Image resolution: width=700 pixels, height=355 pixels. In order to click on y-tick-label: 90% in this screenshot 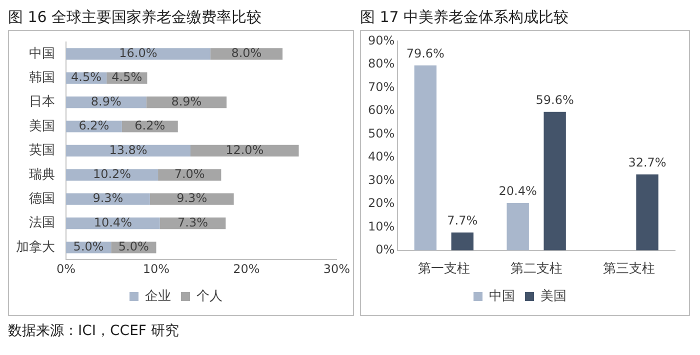, I will do `click(381, 40)`.